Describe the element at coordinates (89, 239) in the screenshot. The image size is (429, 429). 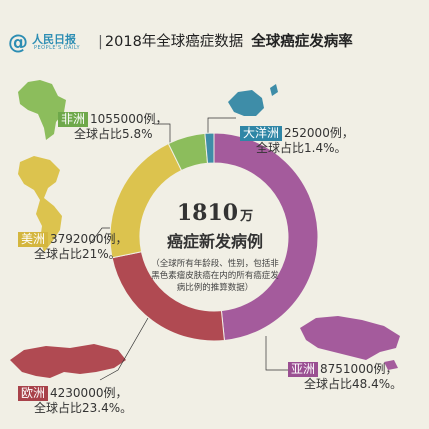
I see `americas-count: 3792000例，` at that location.